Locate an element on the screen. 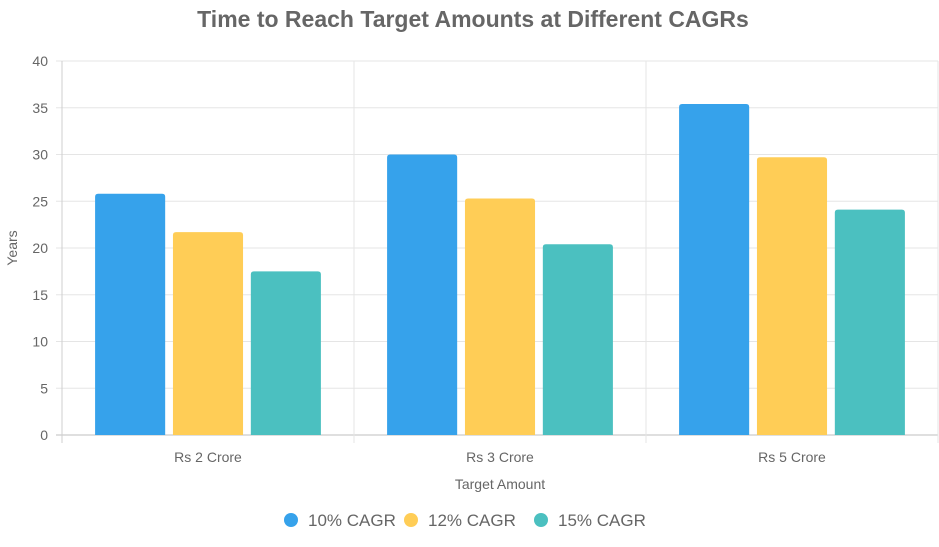  y-tick-label: 25 is located at coordinates (40, 201).